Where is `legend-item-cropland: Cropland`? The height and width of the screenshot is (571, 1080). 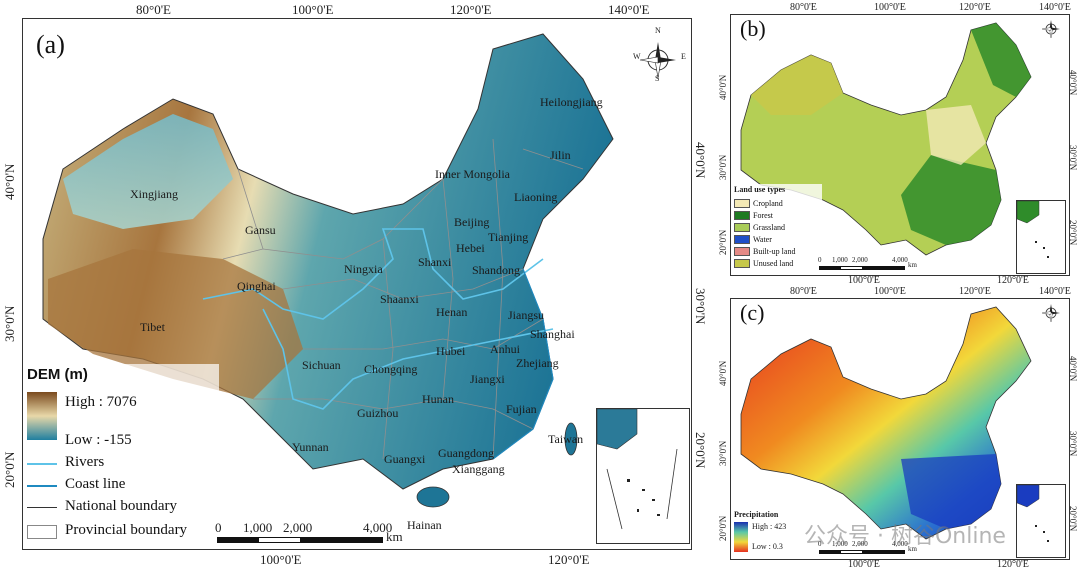
legend-item-cropland: Cropland is located at coordinates (758, 203).